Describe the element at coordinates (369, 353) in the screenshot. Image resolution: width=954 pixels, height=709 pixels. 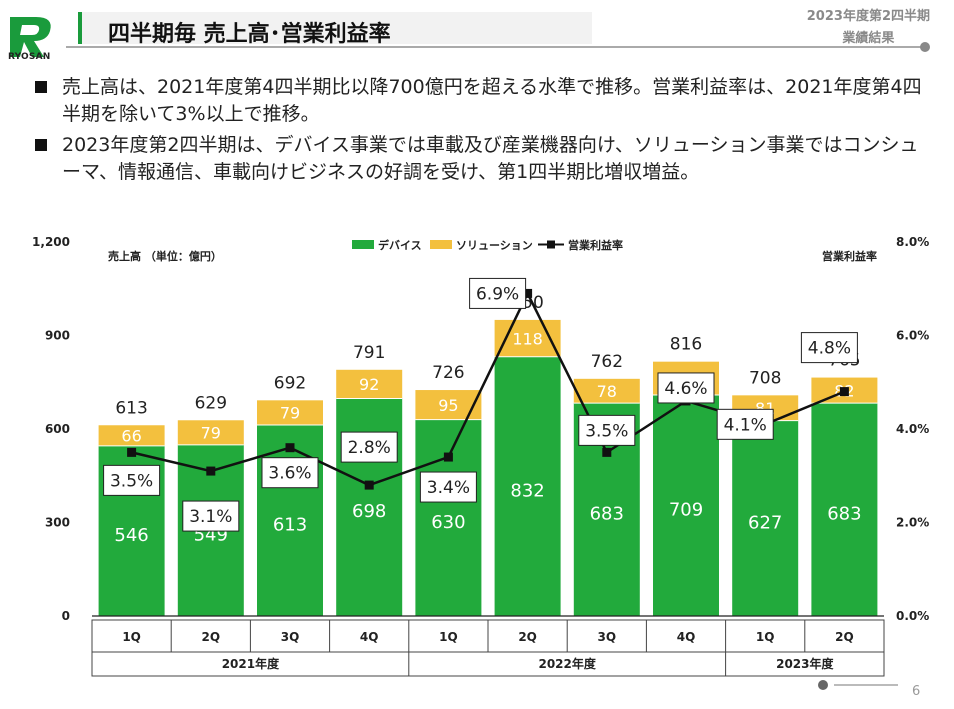
I see `bar-total-label: 791` at that location.